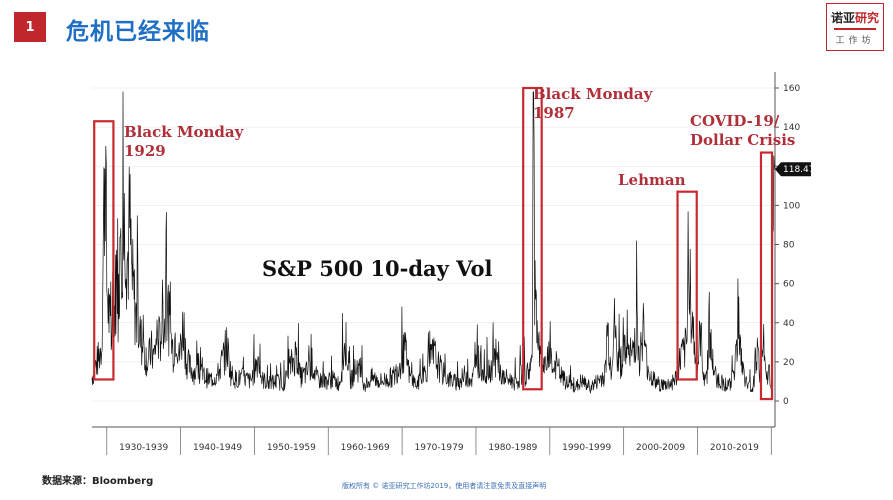 This screenshot has width=893, height=500. I want to click on annotation-label-2-0: Lehman, so click(652, 180).